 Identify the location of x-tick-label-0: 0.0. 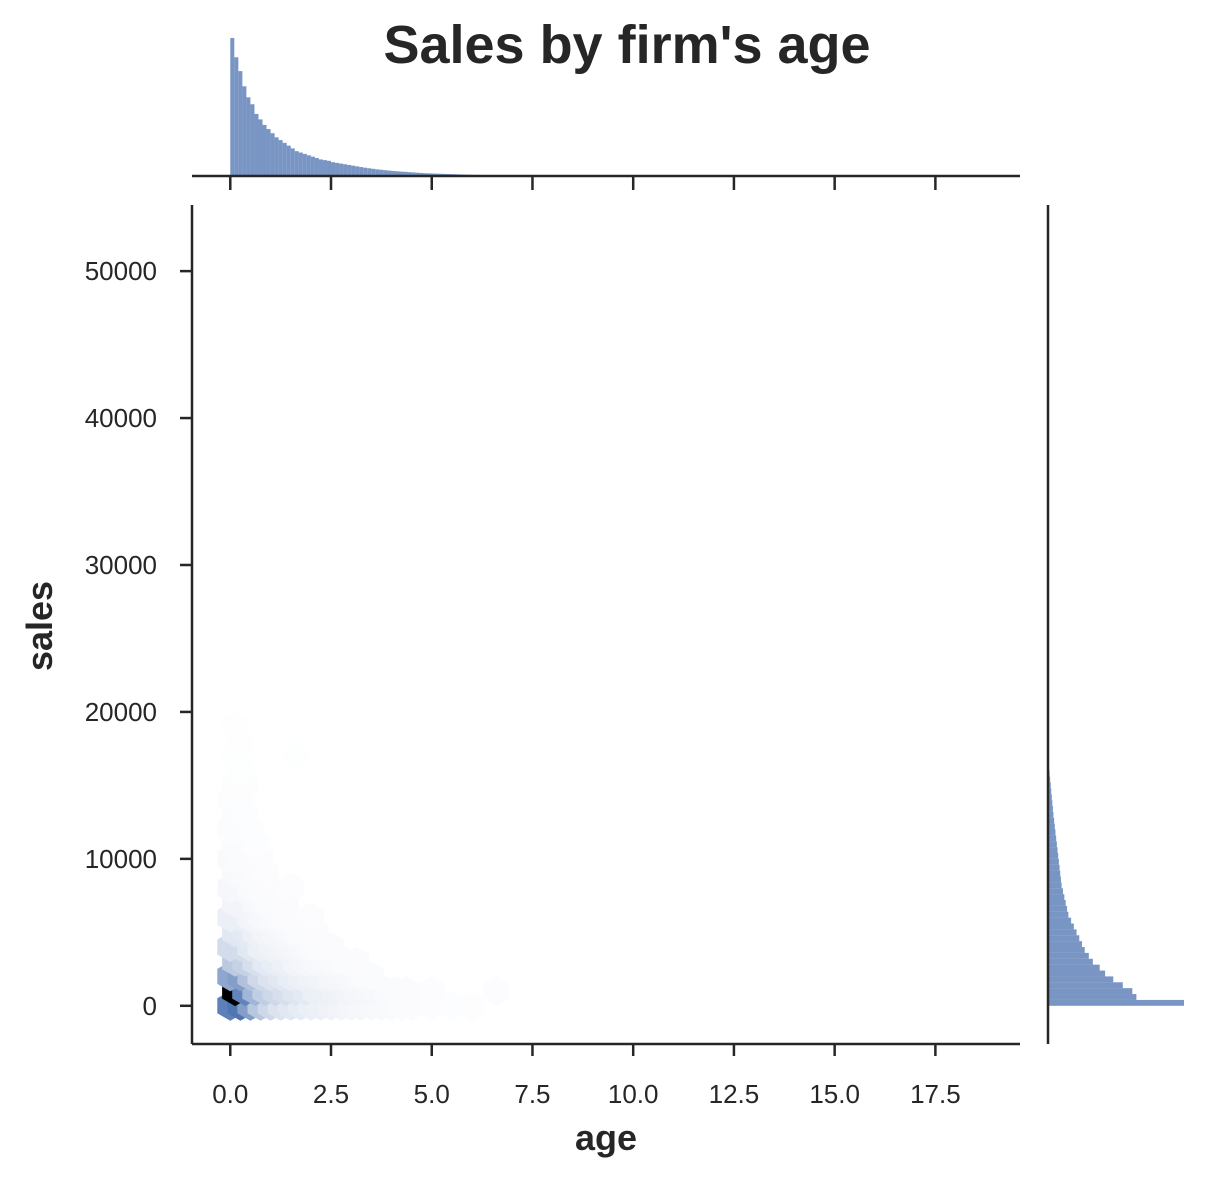
(230, 1094).